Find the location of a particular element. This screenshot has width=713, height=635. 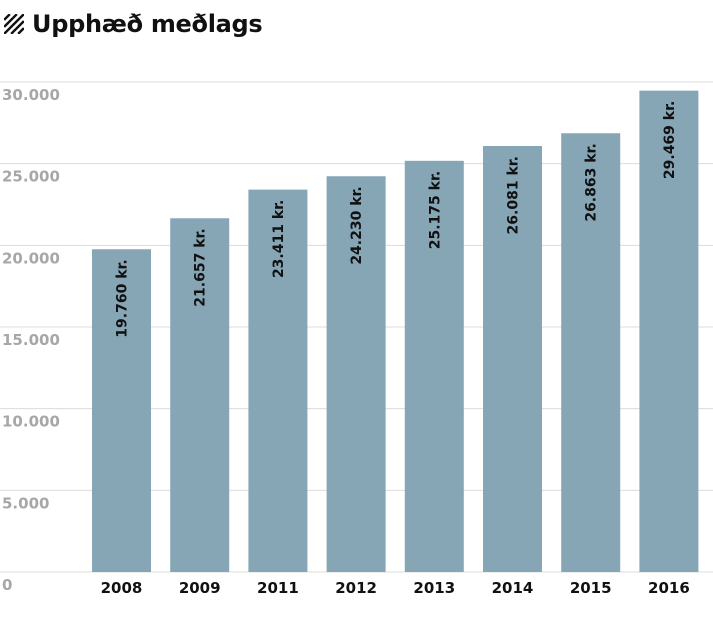

x-tick-label: 2008 is located at coordinates (122, 588).